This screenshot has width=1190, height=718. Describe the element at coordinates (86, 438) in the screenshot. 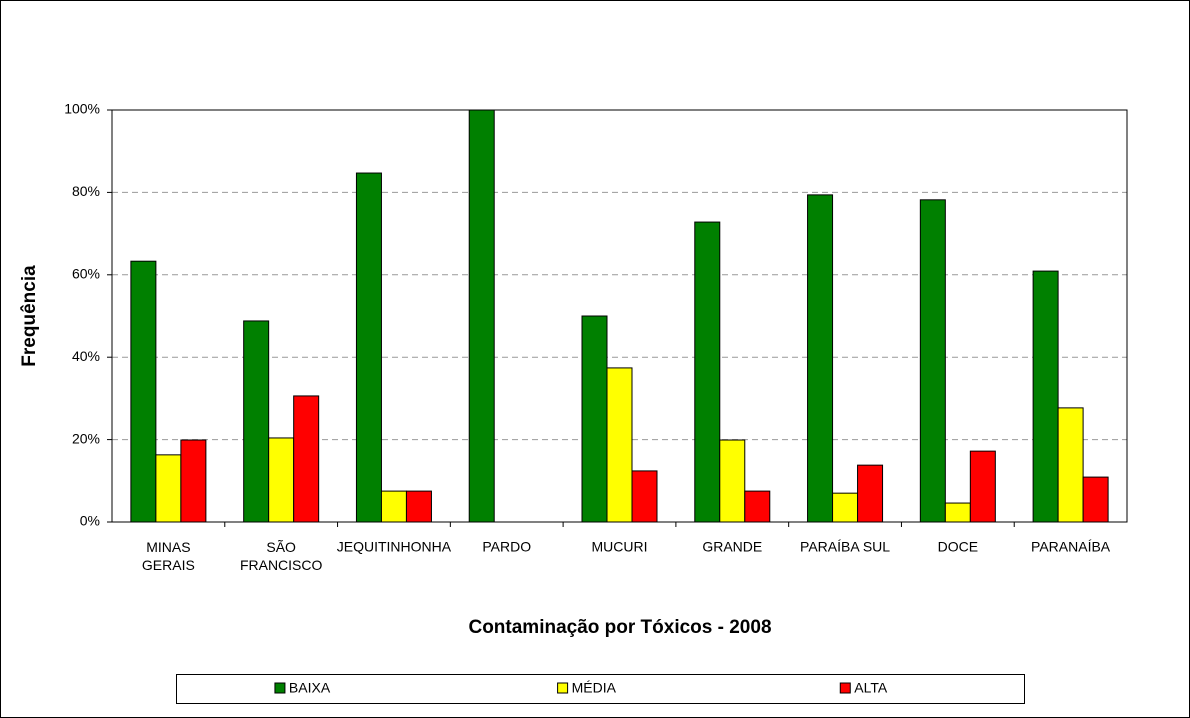

I see `y-tick-label: 20%` at that location.